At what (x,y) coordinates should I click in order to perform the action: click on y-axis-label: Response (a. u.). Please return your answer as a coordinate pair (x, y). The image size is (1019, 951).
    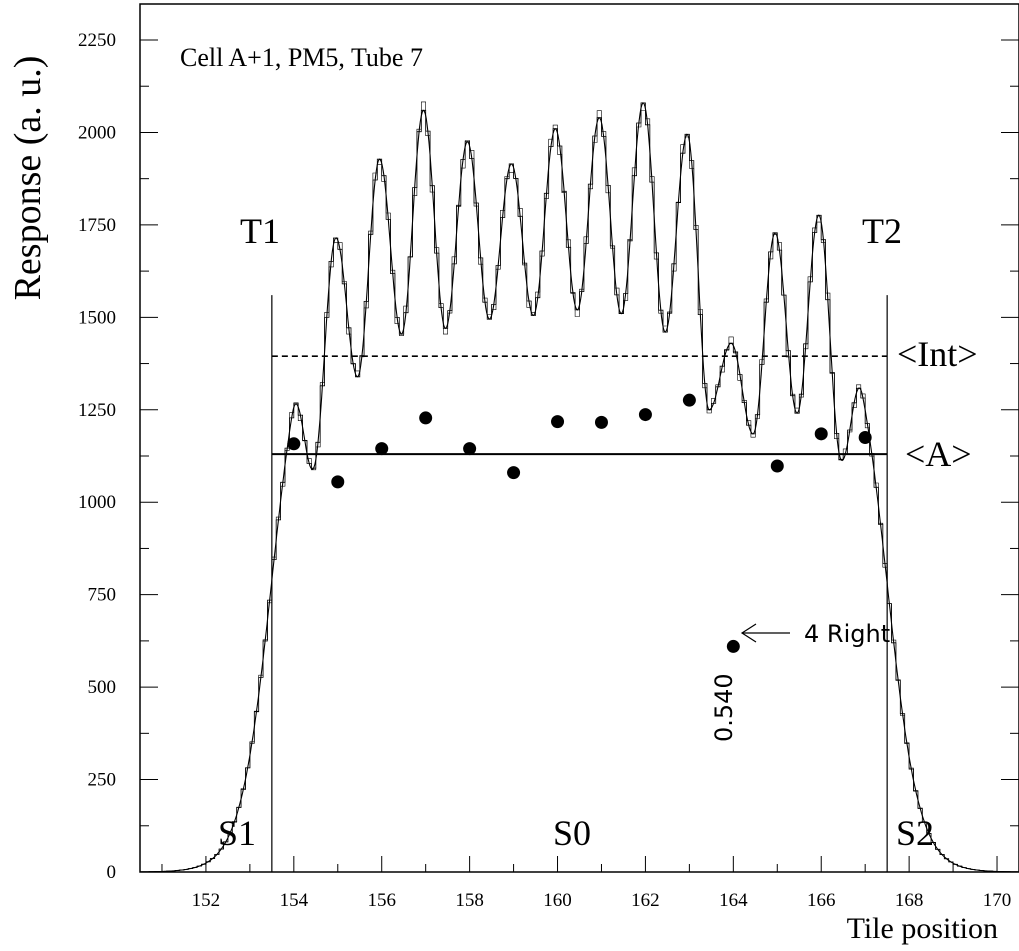
    Looking at the image, I should click on (28, 178).